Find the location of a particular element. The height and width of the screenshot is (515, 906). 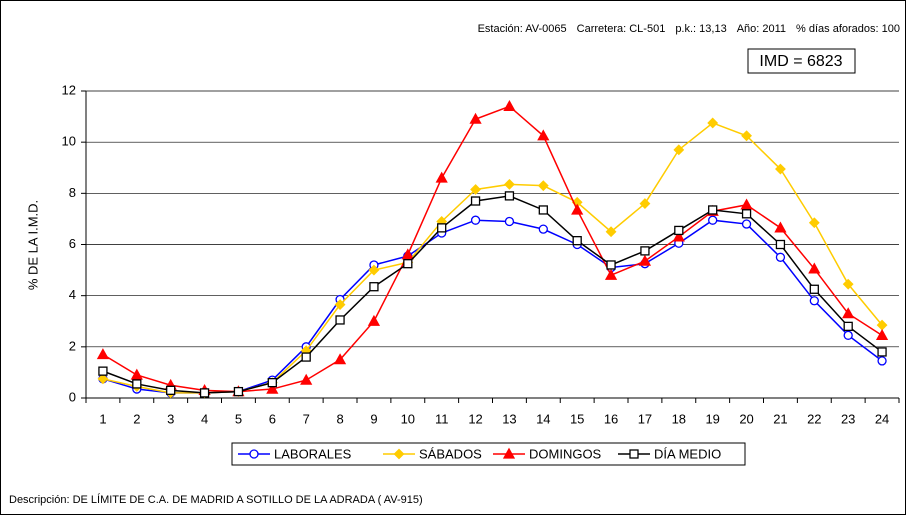

x-tick-label: 13 is located at coordinates (509, 418).